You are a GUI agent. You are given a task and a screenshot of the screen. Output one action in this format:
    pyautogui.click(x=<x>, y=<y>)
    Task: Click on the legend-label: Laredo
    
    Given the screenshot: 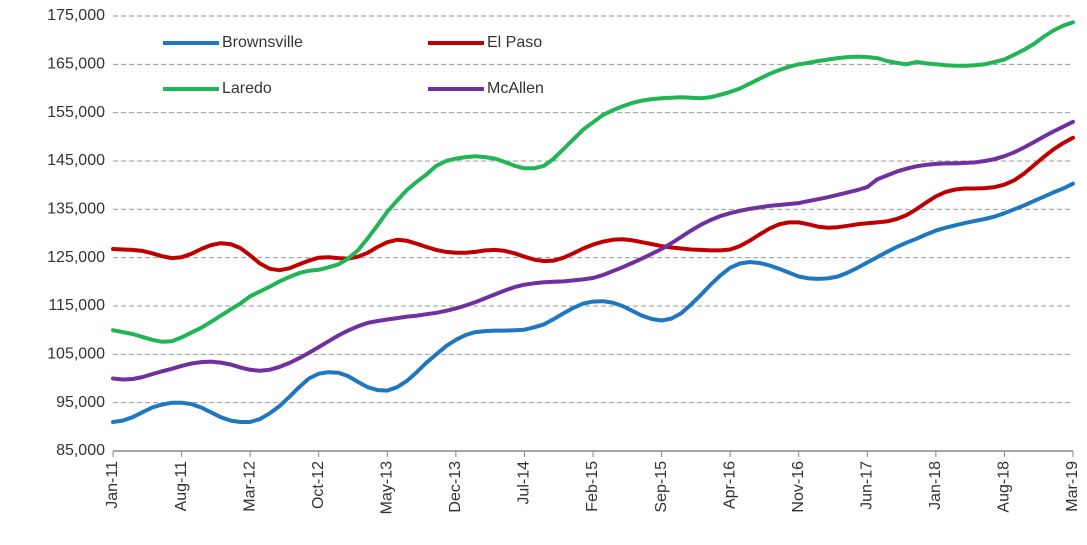 What is the action you would take?
    pyautogui.click(x=247, y=88)
    